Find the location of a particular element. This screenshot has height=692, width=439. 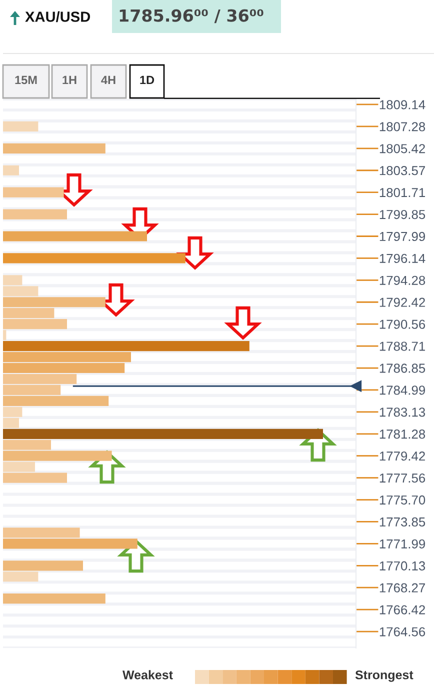

y-tick-label: 1779.42 is located at coordinates (402, 456).